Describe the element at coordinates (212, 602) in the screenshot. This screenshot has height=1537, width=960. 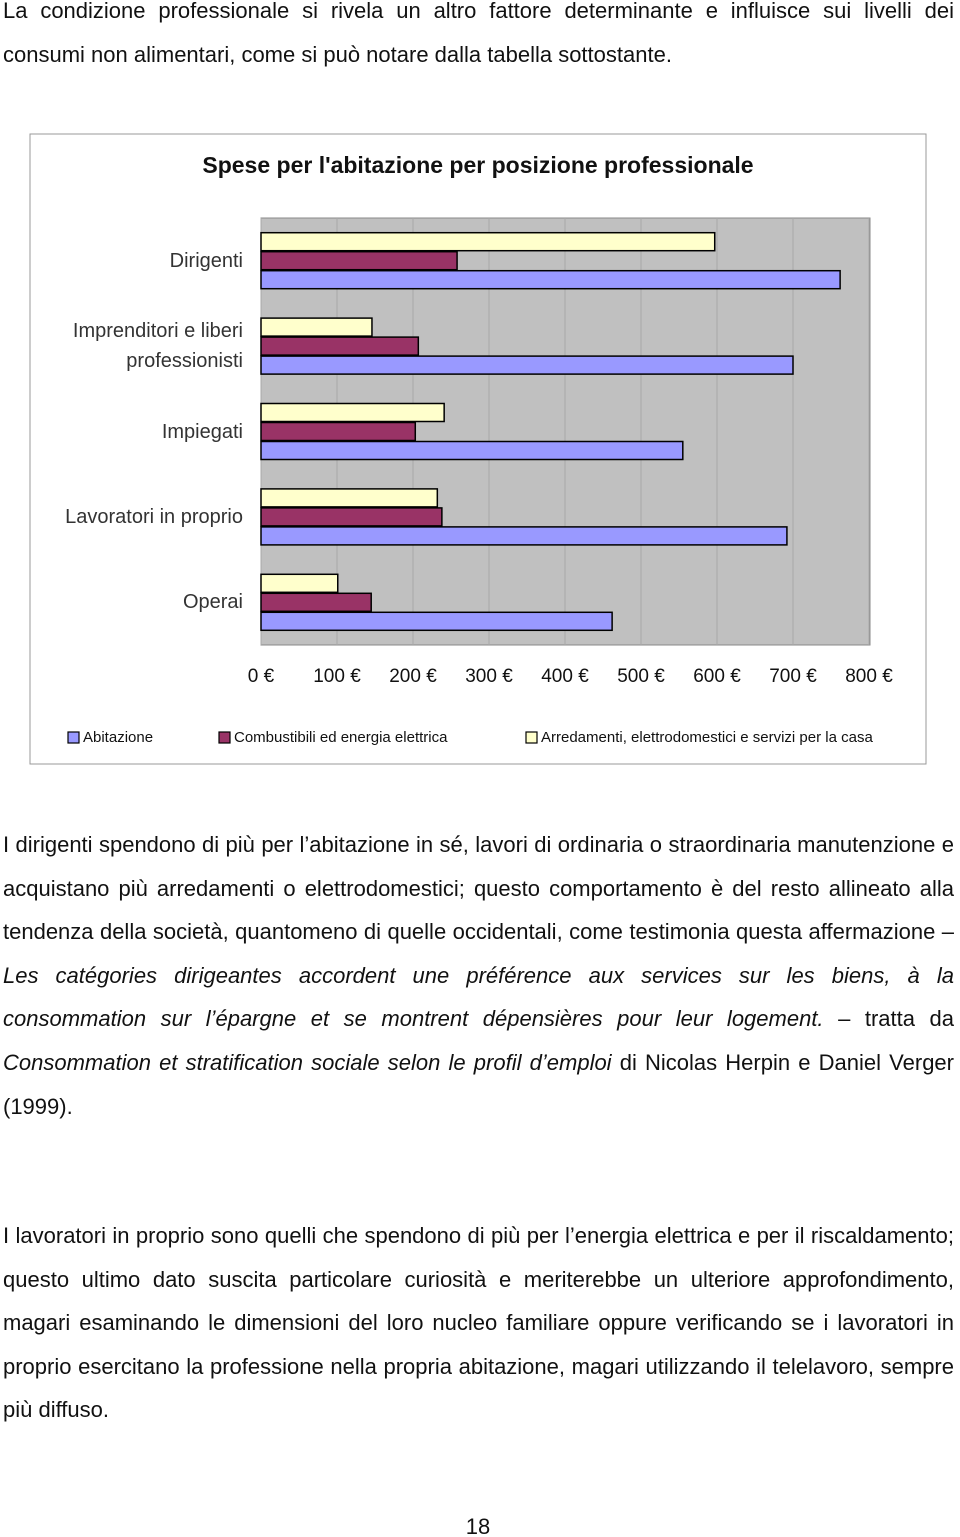
I see `y-tick-label: Operai` at that location.